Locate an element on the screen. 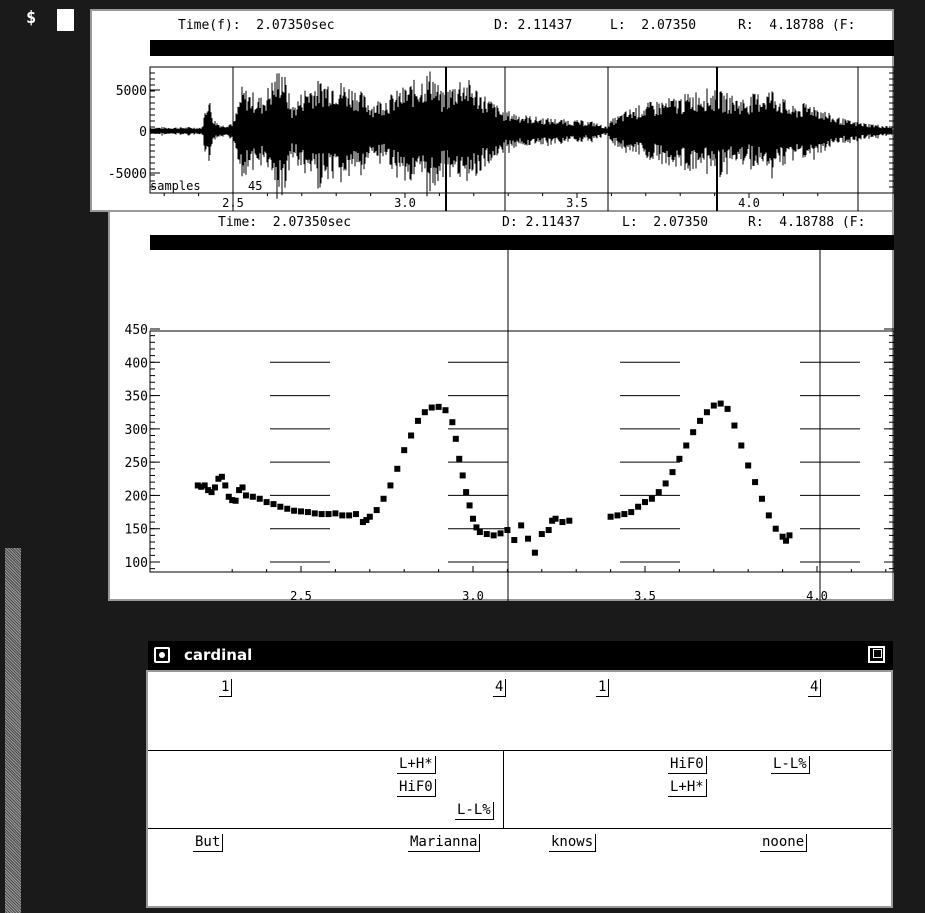  samples-value: 45 is located at coordinates (255, 186).